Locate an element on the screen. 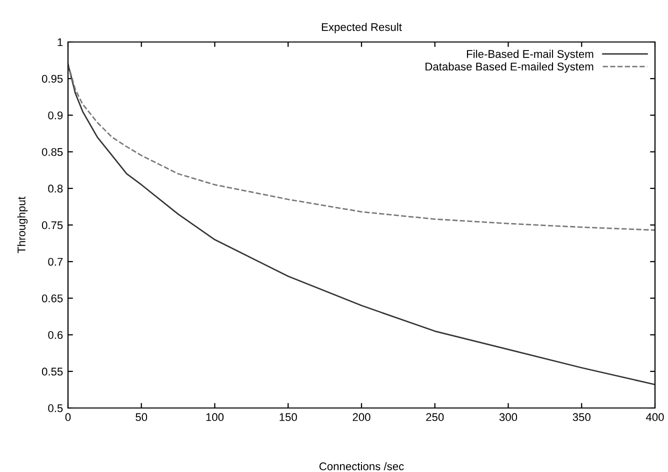  legend-label: File-Based E-mail System is located at coordinates (530, 55).